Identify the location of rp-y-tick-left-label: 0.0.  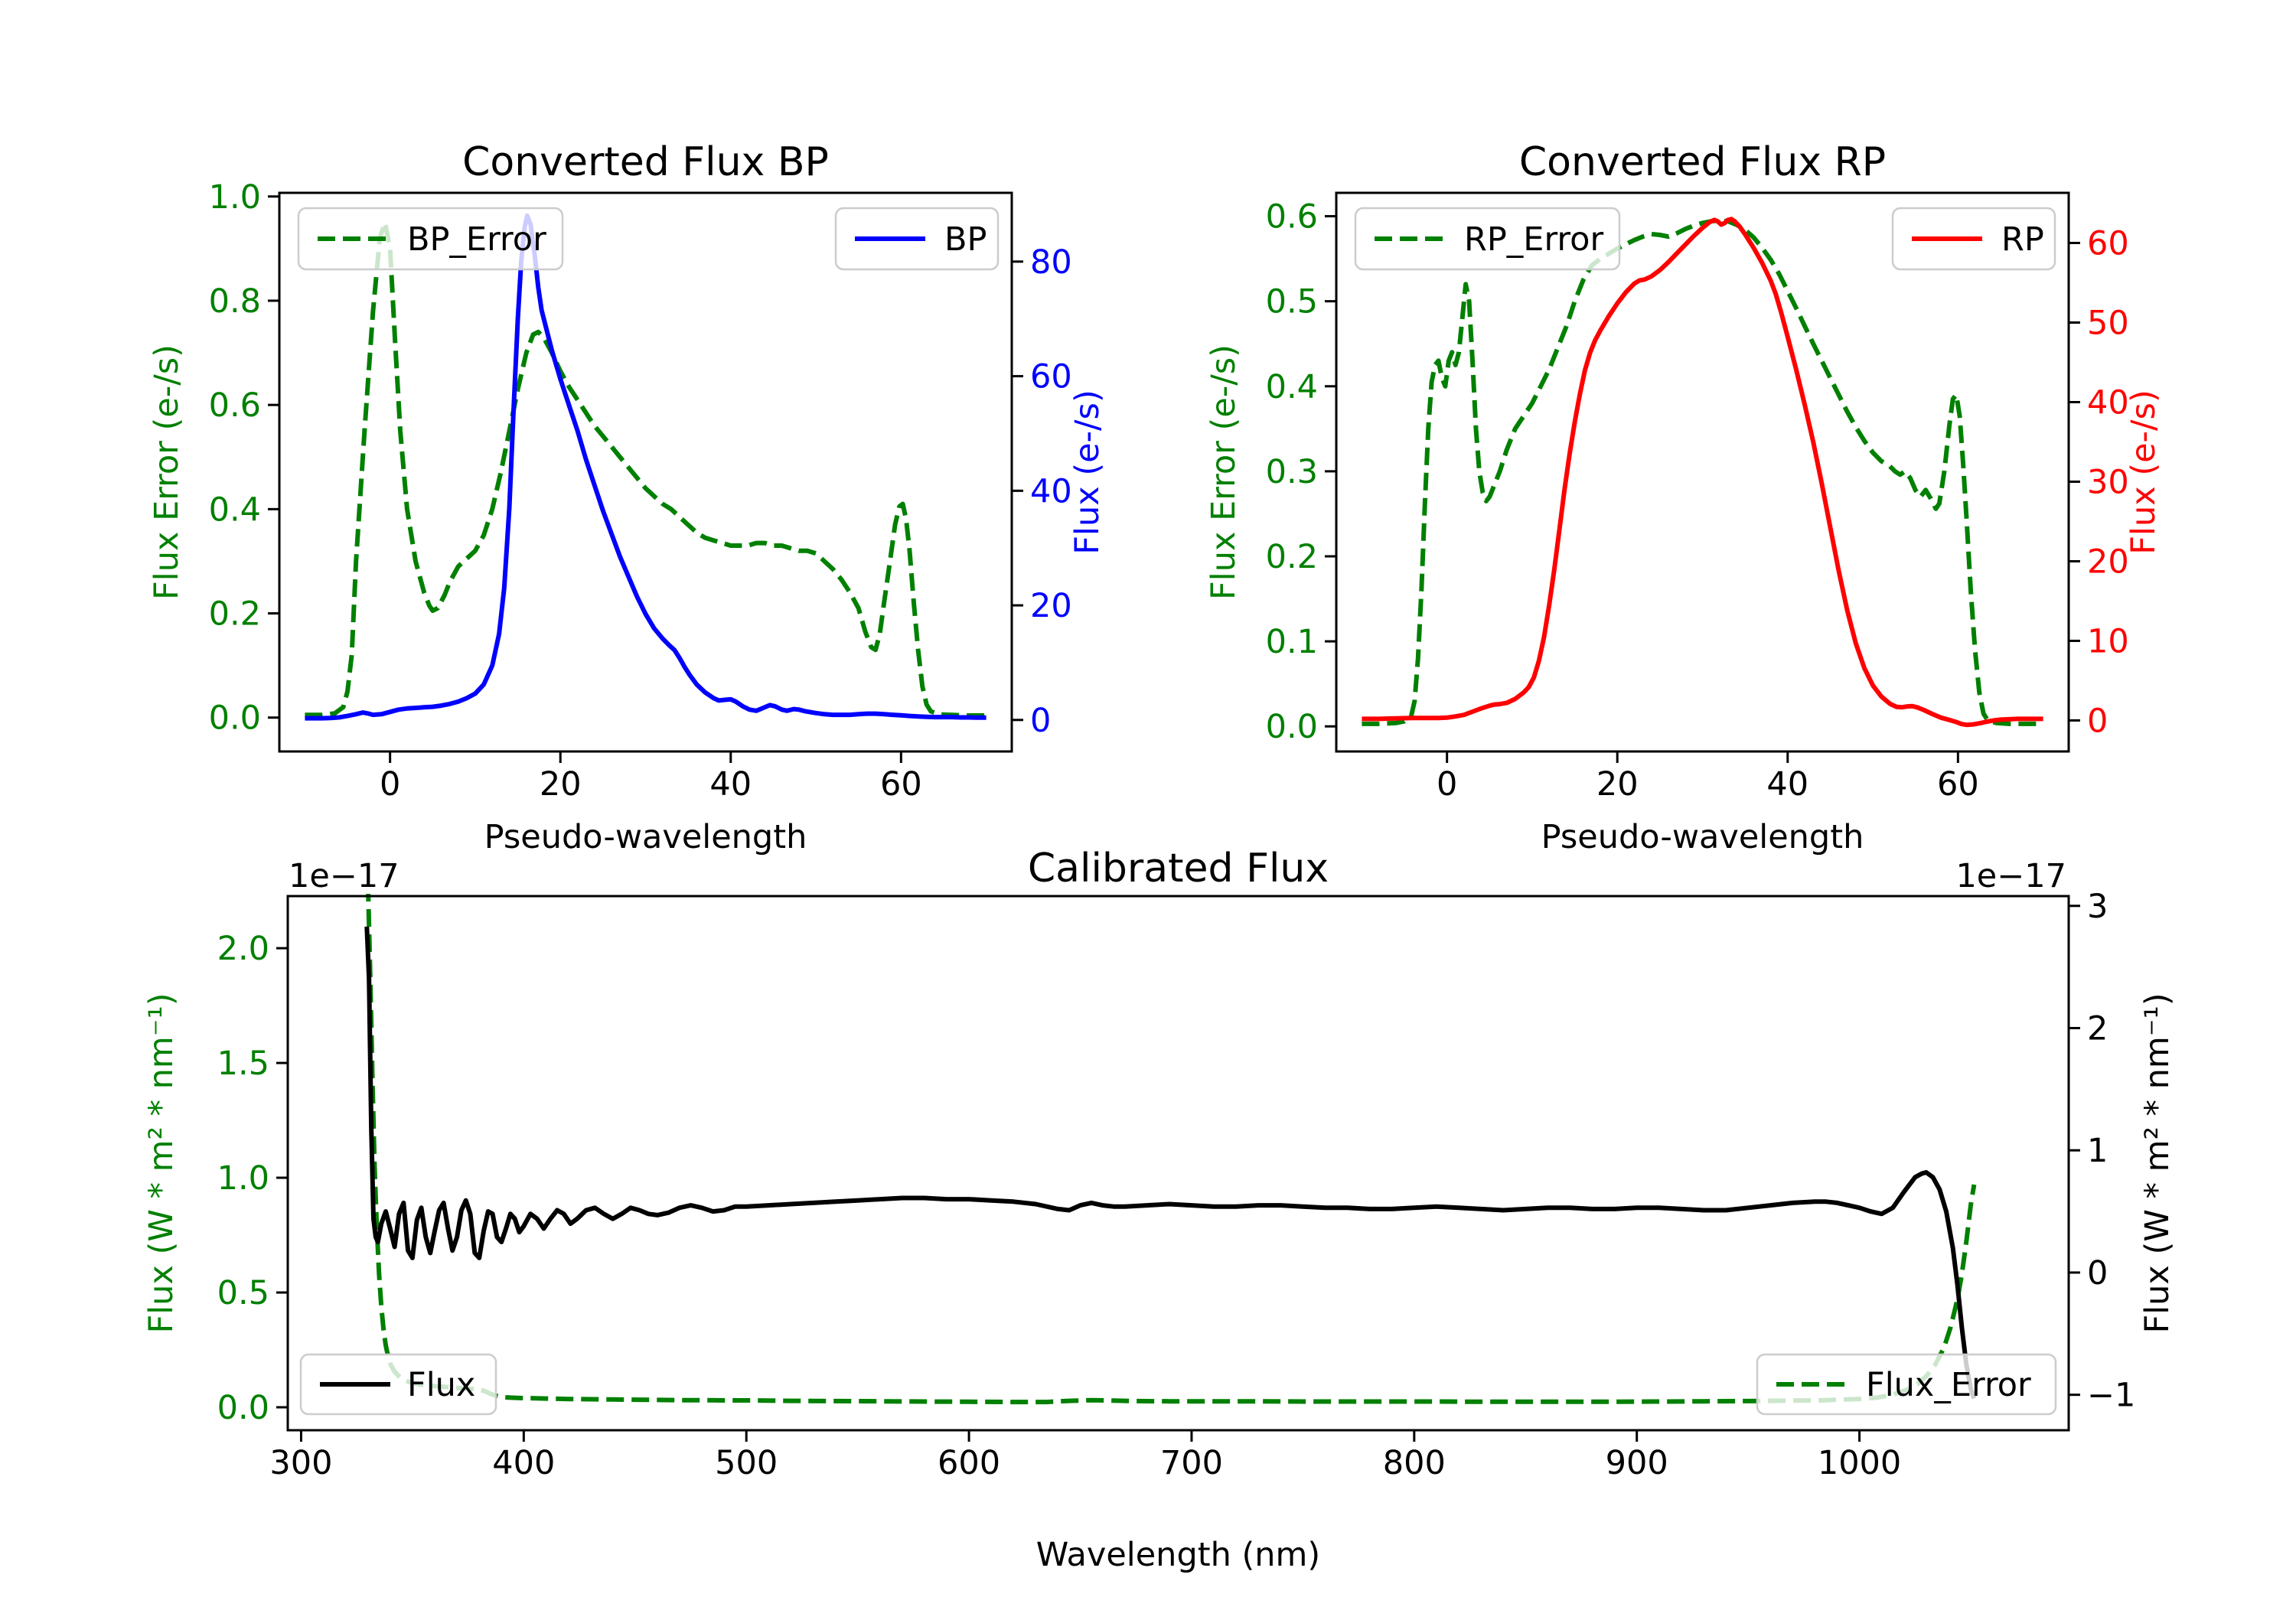
(1292, 727).